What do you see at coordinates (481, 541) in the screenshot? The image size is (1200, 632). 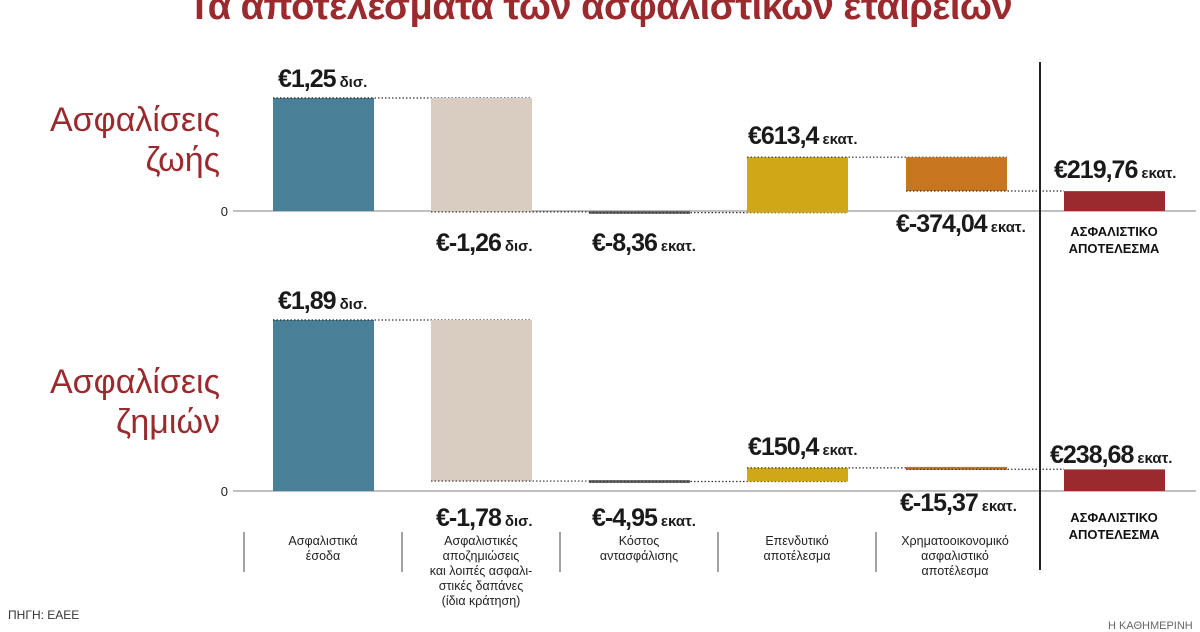 I see `category-label-1-0: Ασφαλιστικές` at bounding box center [481, 541].